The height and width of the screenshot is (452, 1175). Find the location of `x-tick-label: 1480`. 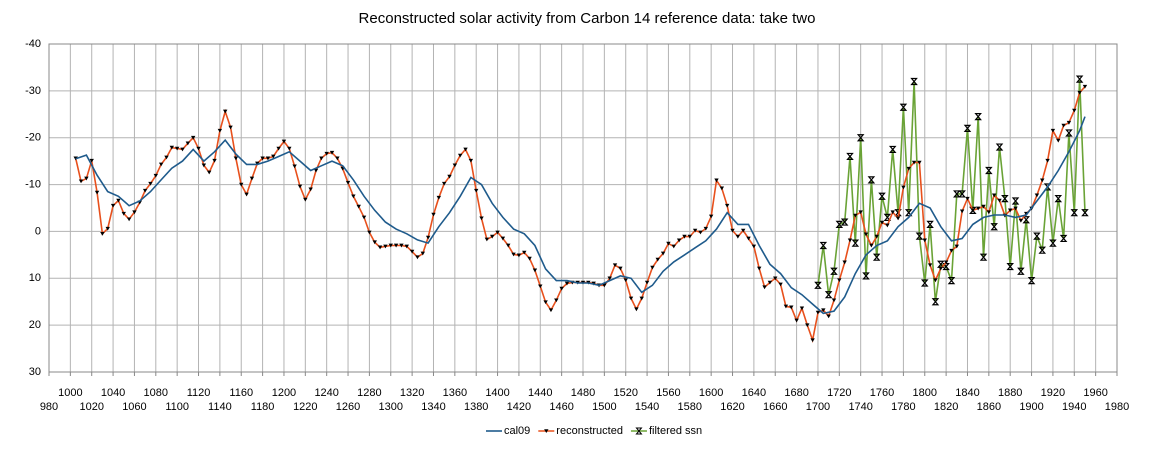

x-tick-label: 1480 is located at coordinates (583, 393).